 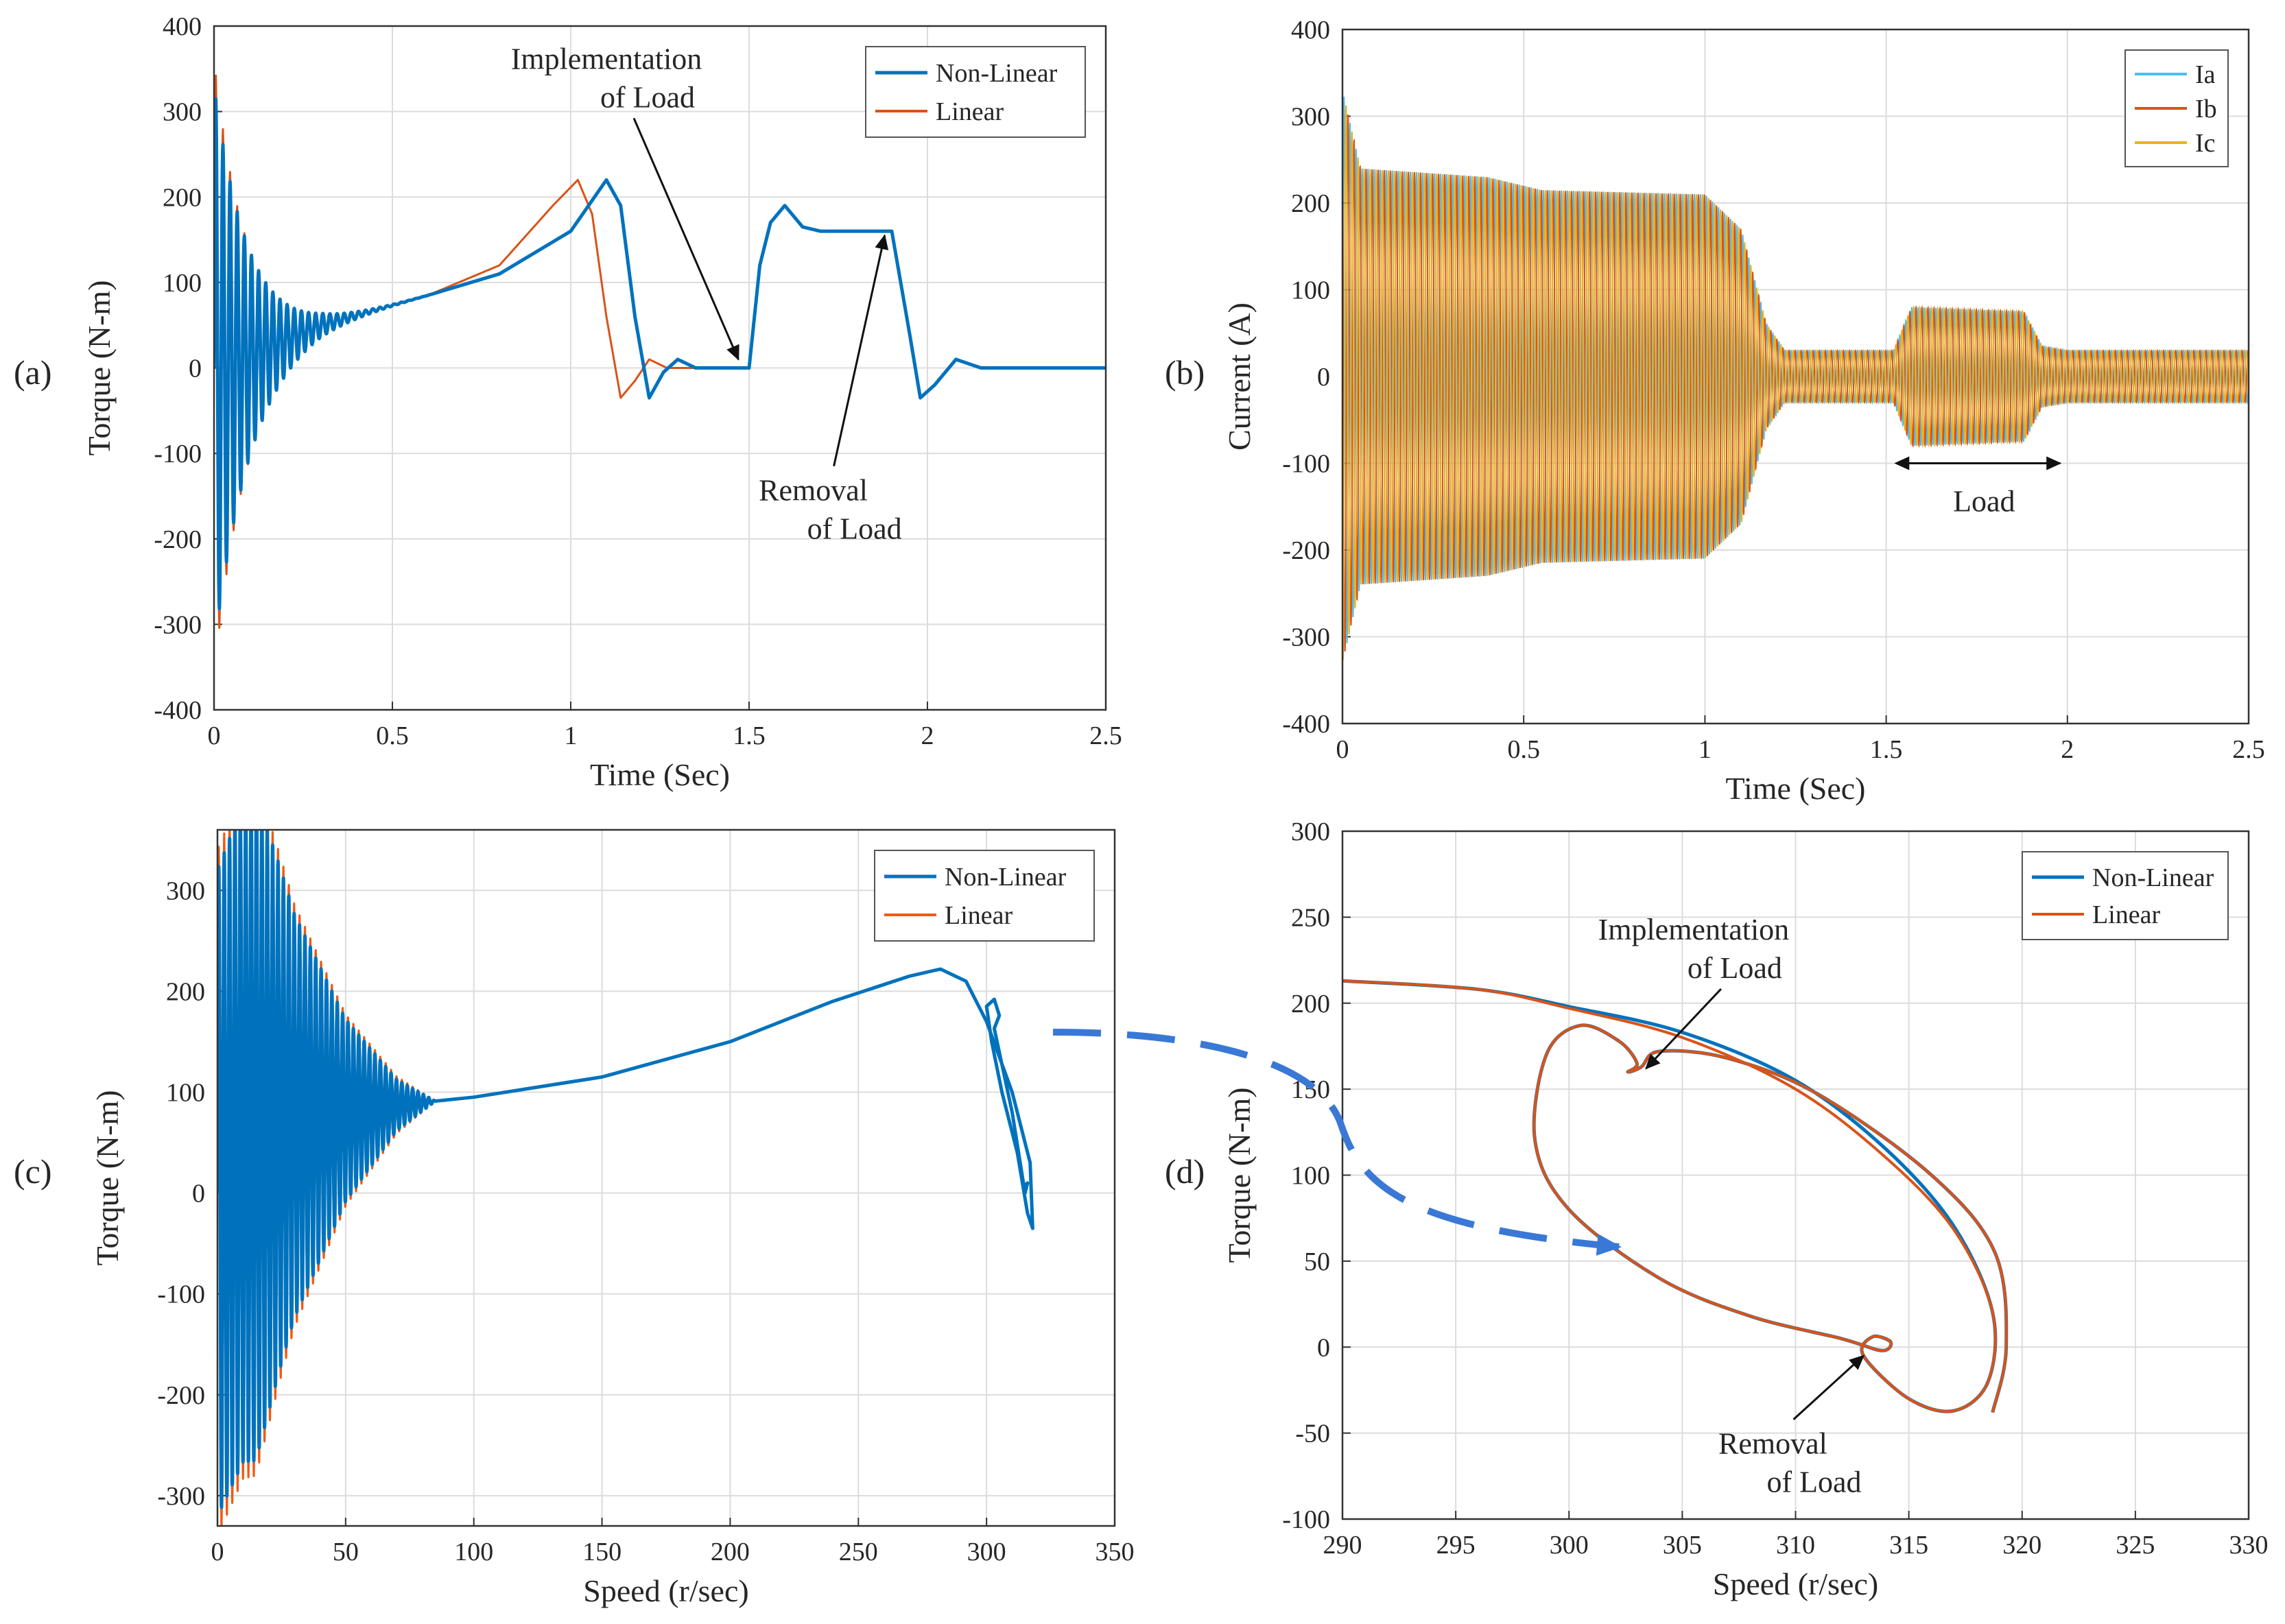 What do you see at coordinates (1185, 372) in the screenshot?
I see `panel-label-b: (b)` at bounding box center [1185, 372].